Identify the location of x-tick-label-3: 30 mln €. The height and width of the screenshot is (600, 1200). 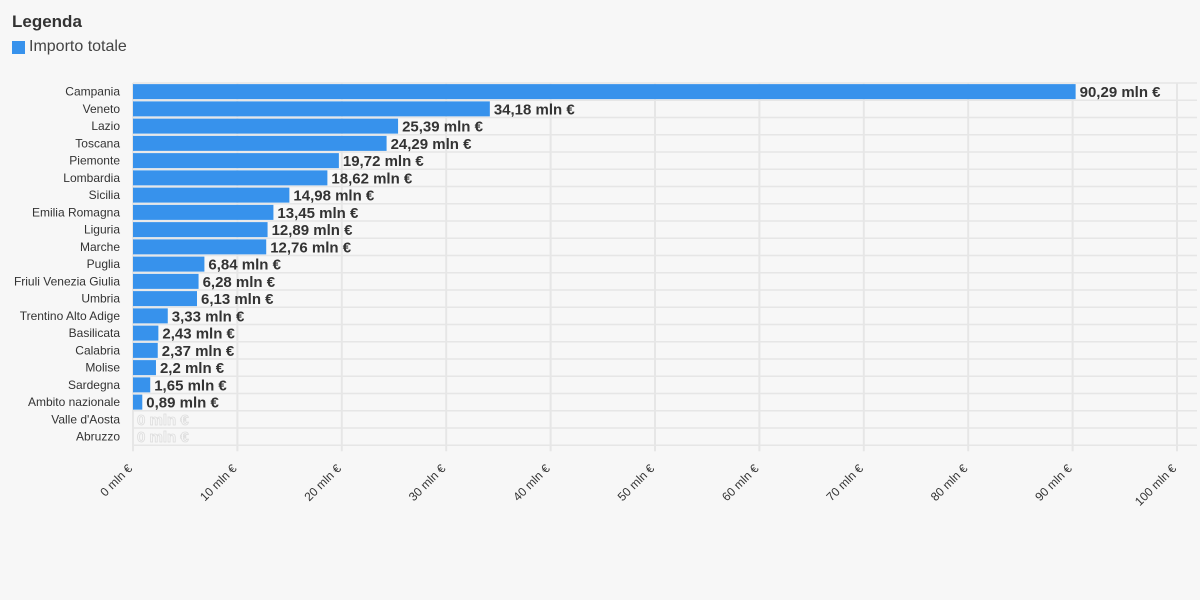
(427, 482).